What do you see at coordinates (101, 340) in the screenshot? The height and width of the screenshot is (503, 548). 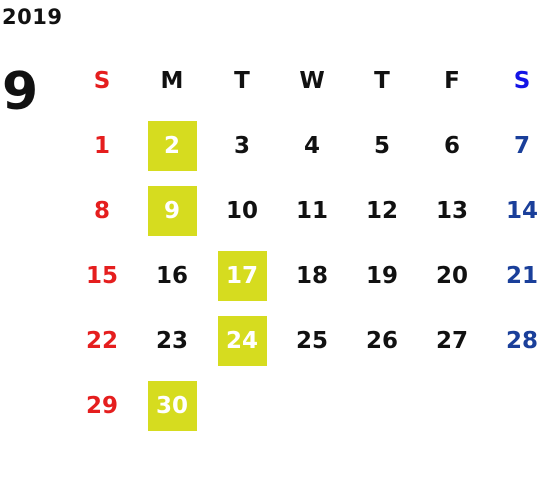 I see `day-cell: 22` at bounding box center [101, 340].